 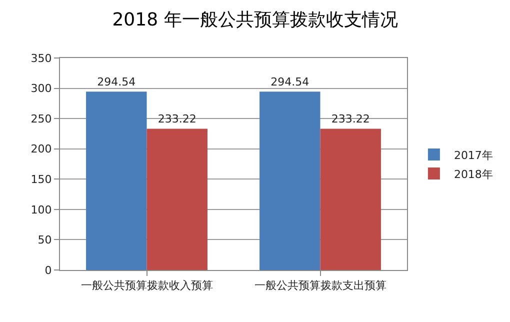 What do you see at coordinates (41, 89) in the screenshot?
I see `y-tick-label: 300` at bounding box center [41, 89].